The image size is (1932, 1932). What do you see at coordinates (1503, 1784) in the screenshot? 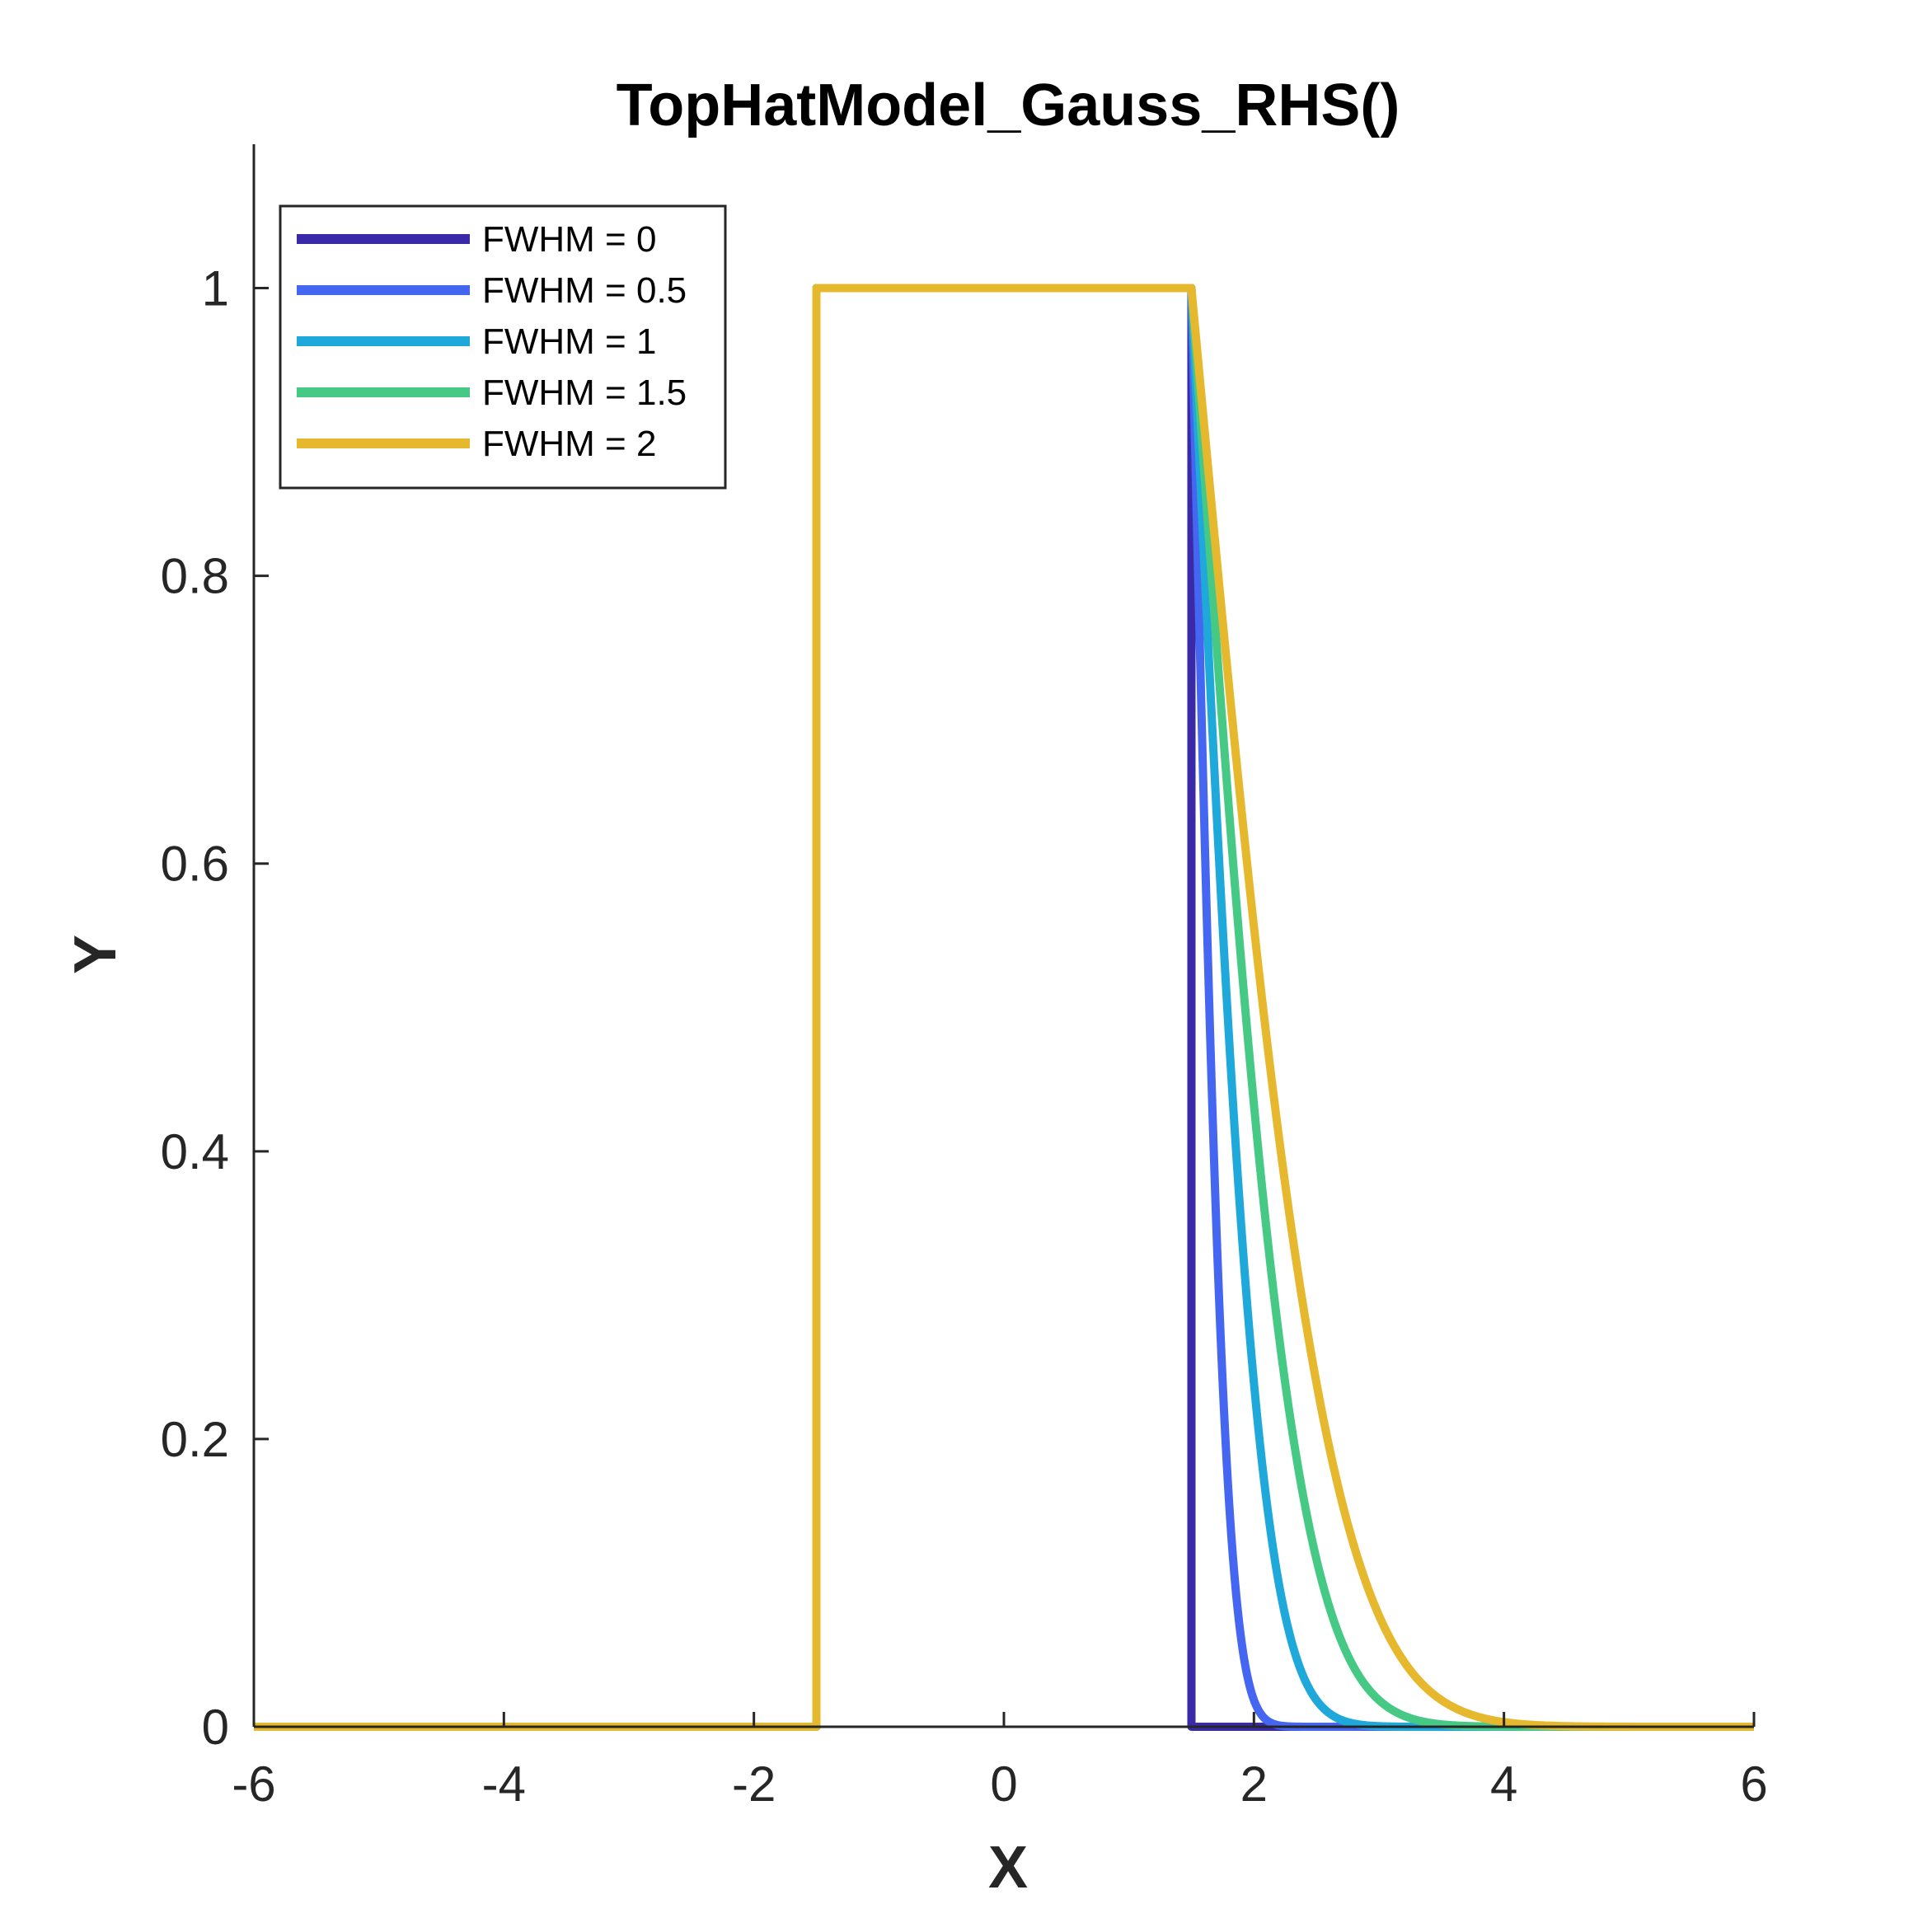
I see `x-tick-label: 4` at bounding box center [1503, 1784].